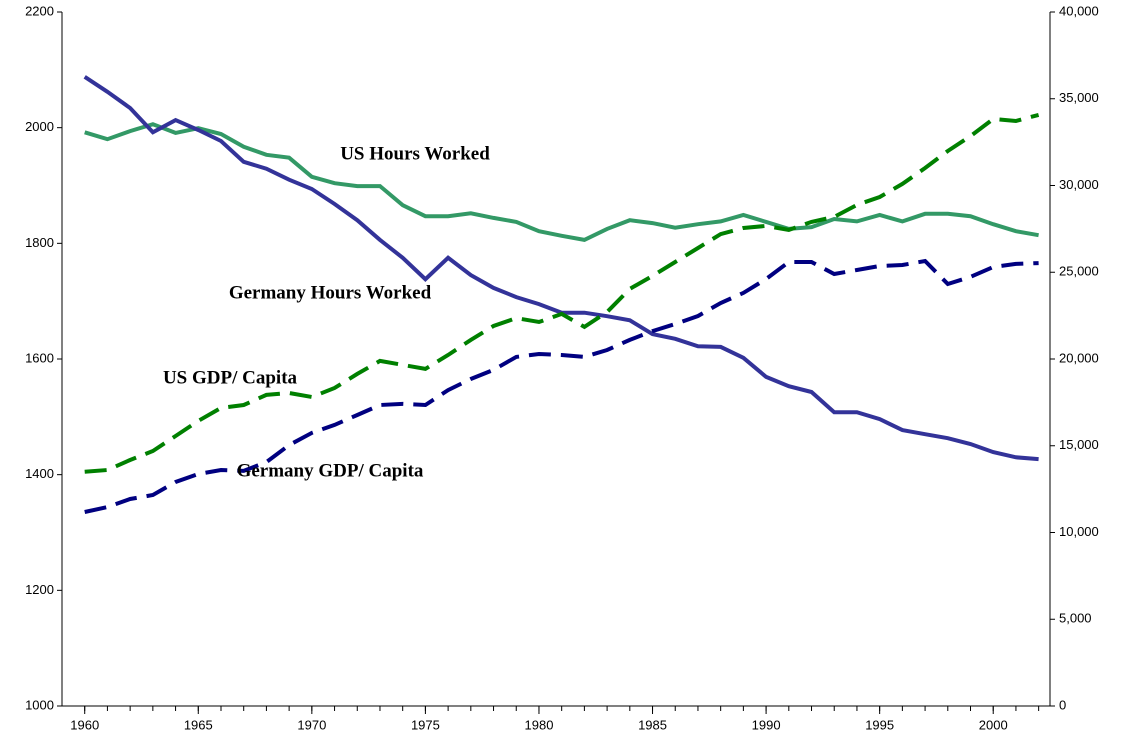 The image size is (1127, 744). What do you see at coordinates (84, 724) in the screenshot?
I see `x-tick-label: 1960` at bounding box center [84, 724].